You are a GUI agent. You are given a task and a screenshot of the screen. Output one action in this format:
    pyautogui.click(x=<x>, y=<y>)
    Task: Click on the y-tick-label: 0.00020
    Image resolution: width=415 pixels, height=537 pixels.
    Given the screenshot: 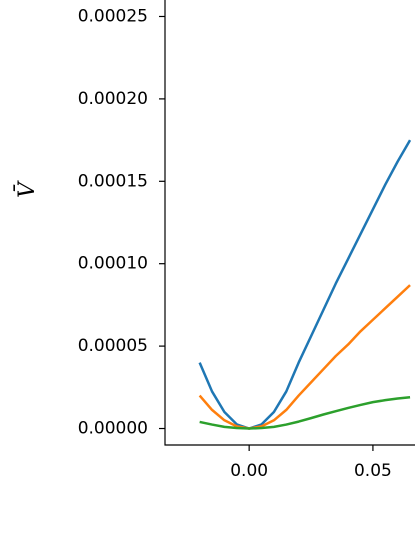 What is the action you would take?
    pyautogui.click(x=113, y=99)
    